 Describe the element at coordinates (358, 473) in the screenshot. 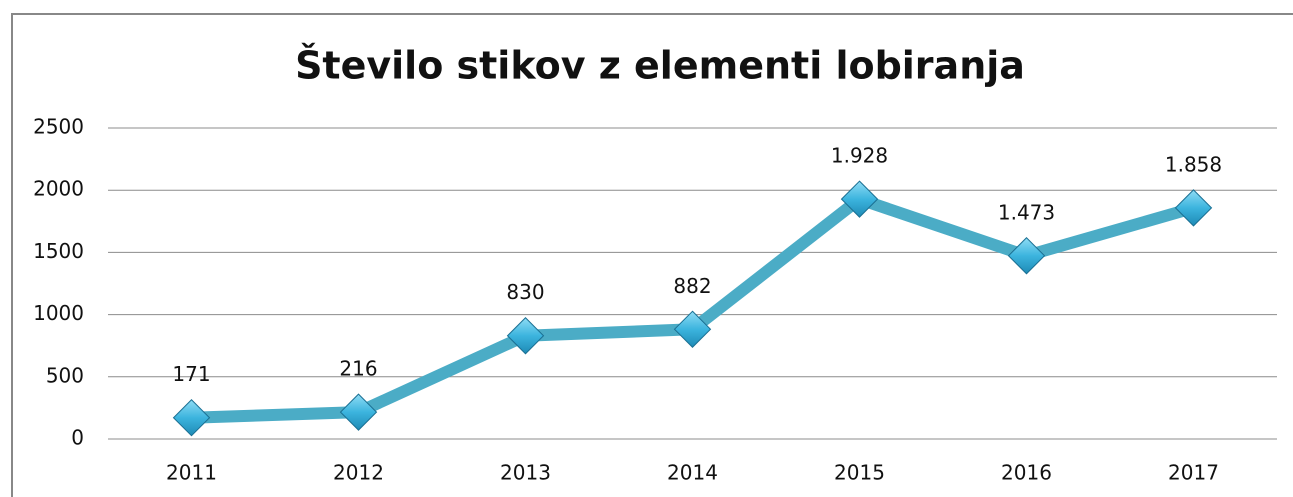

I see `x-tick-label: 2012` at that location.